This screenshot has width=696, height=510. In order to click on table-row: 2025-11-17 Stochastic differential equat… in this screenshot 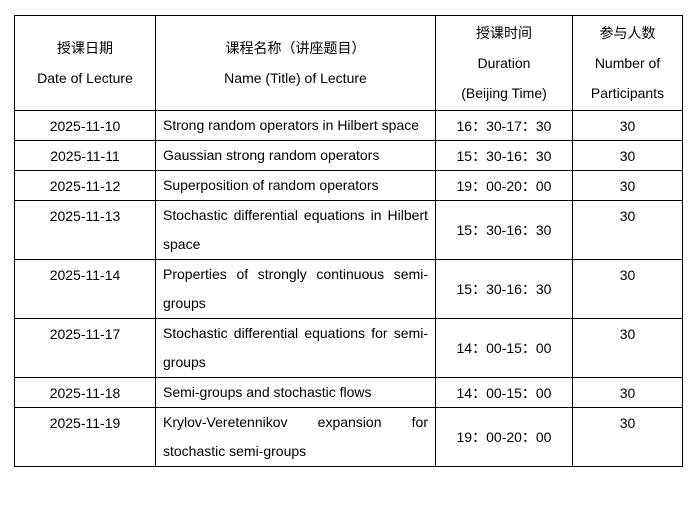, I will do `click(348, 348)`.